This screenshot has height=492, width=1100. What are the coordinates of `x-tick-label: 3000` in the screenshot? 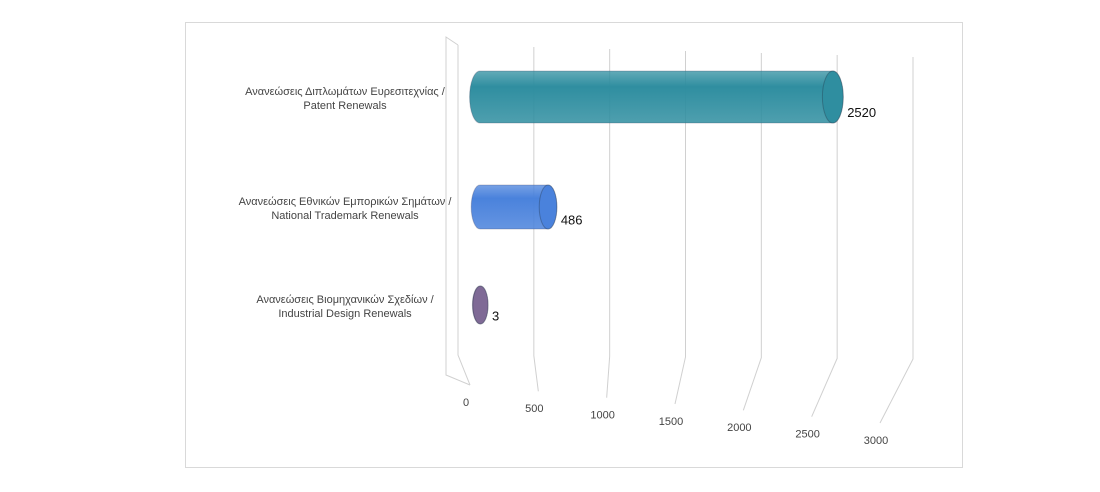 It's located at (876, 441).